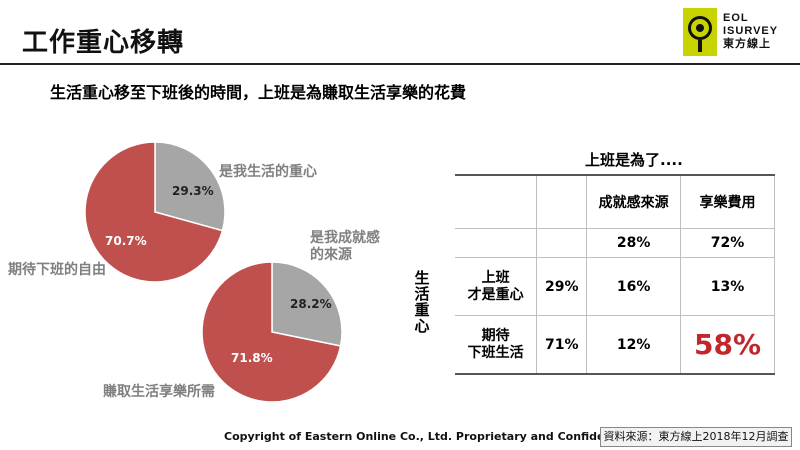  Describe the element at coordinates (268, 172) in the screenshot. I see `pie1-label-life-center: 是我生活的重心` at that location.